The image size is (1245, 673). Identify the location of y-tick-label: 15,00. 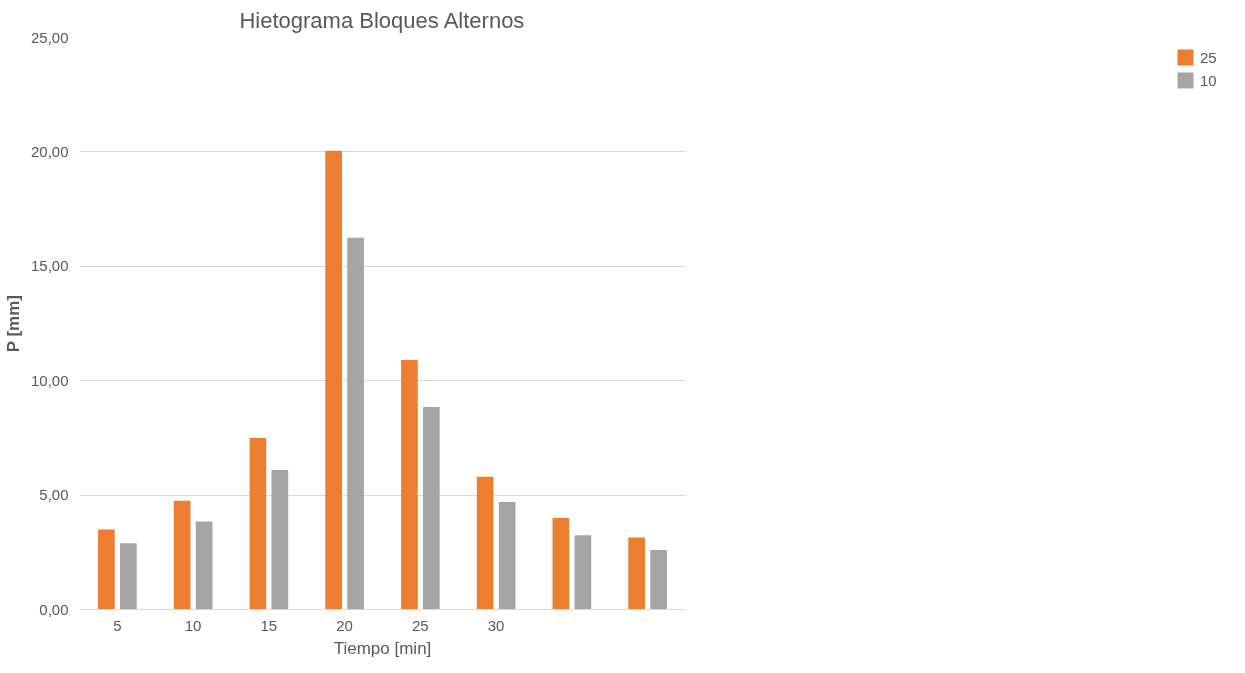
(49, 266).